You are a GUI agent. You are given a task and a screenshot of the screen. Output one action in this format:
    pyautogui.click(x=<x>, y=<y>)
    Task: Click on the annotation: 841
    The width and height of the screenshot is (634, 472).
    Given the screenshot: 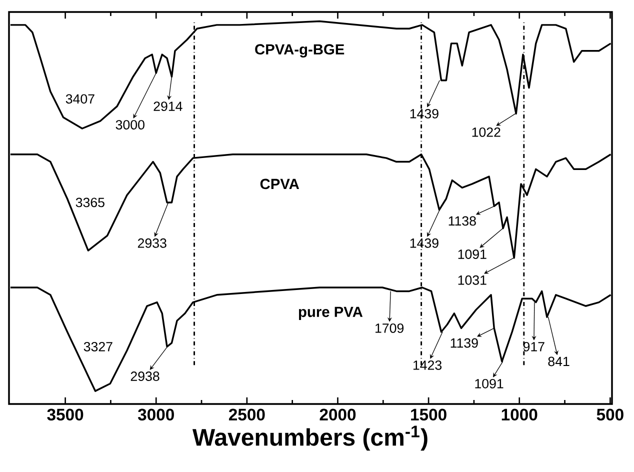 What is the action you would take?
    pyautogui.click(x=559, y=361)
    